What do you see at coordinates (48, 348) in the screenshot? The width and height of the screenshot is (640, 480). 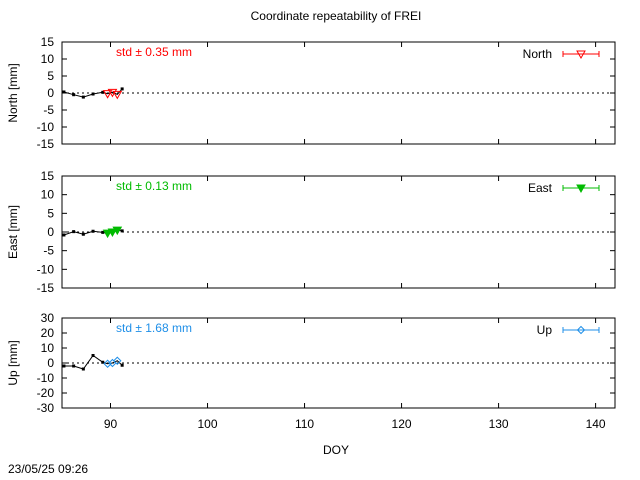 I see `up-y-tick-label: 10` at bounding box center [48, 348].